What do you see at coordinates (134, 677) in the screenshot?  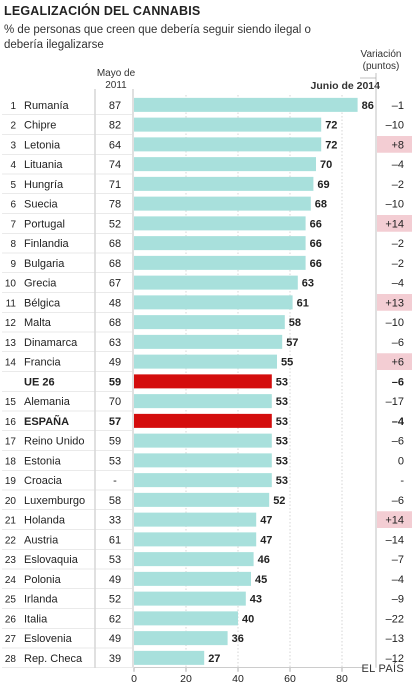 I see `x-tick-label: 0` at bounding box center [134, 677].